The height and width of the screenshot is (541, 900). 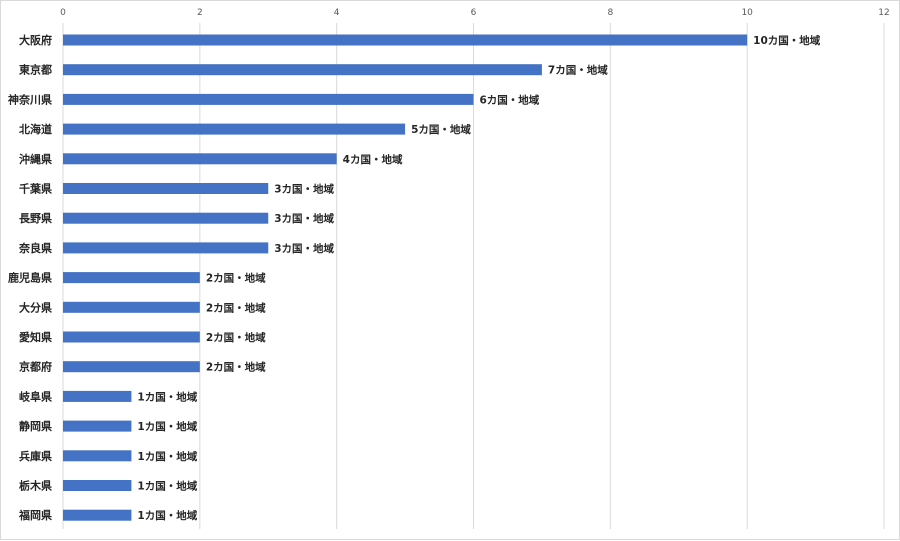 What do you see at coordinates (35, 70) in the screenshot?
I see `category-label: 東京都` at bounding box center [35, 70].